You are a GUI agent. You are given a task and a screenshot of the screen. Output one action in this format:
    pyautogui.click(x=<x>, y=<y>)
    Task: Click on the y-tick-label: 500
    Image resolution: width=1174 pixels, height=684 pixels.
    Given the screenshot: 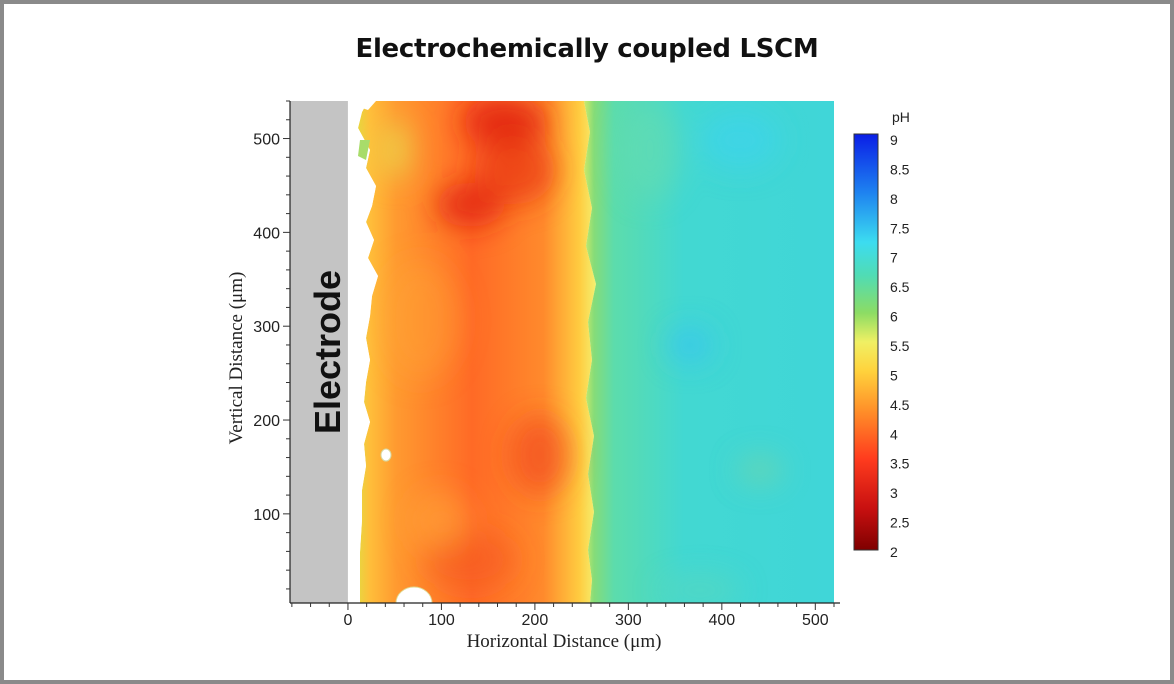 What is the action you would take?
    pyautogui.click(x=266, y=140)
    